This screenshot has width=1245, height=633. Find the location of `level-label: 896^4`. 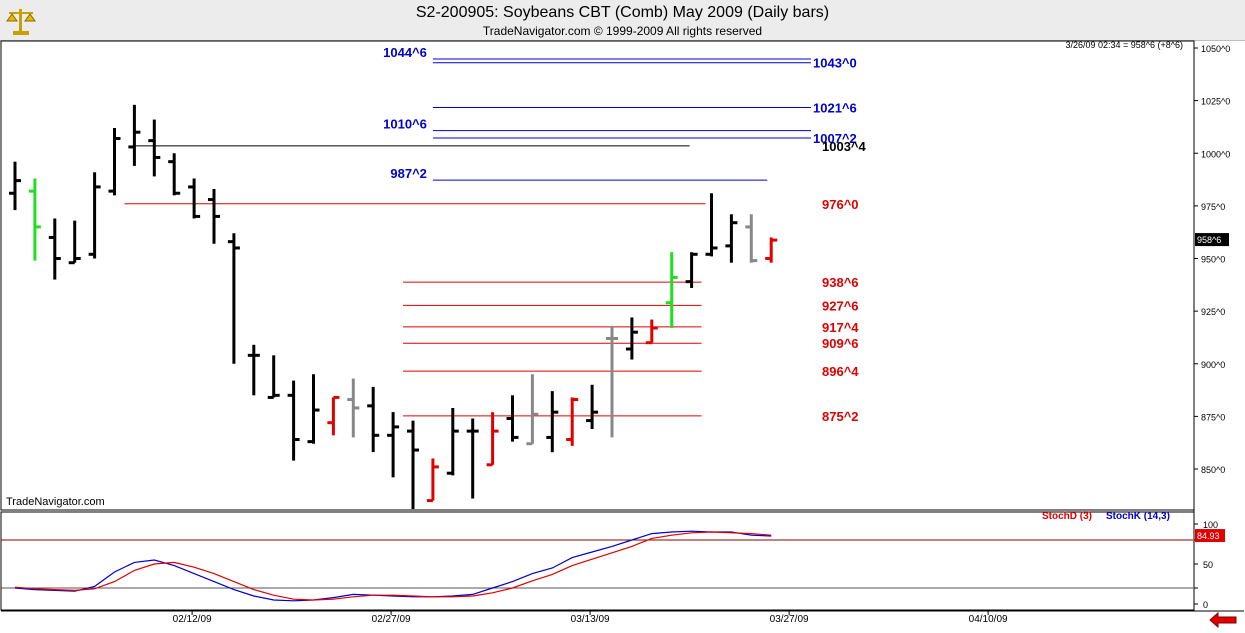

level-label: 896^4 is located at coordinates (840, 371).